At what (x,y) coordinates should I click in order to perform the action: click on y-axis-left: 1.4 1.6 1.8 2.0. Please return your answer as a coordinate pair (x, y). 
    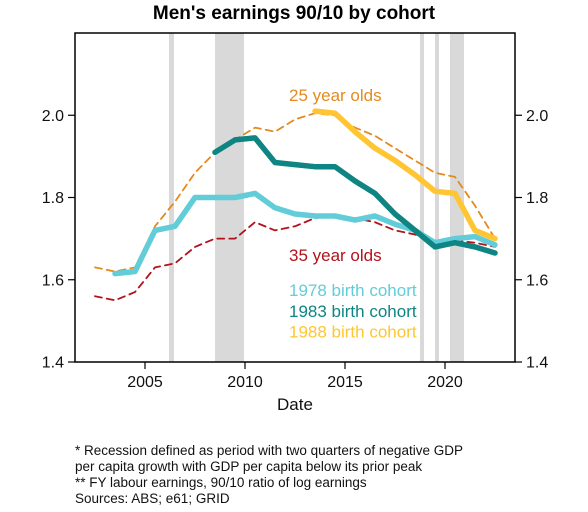
    Looking at the image, I should click on (58, 240).